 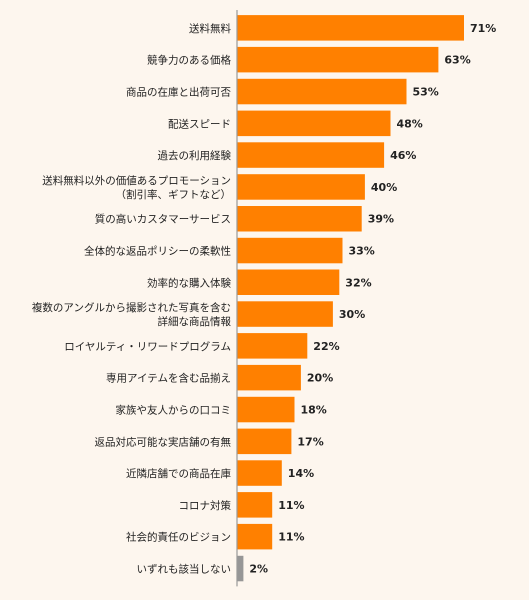 I want to click on category-label: 近隣店舗での商品在庫, so click(x=178, y=473).